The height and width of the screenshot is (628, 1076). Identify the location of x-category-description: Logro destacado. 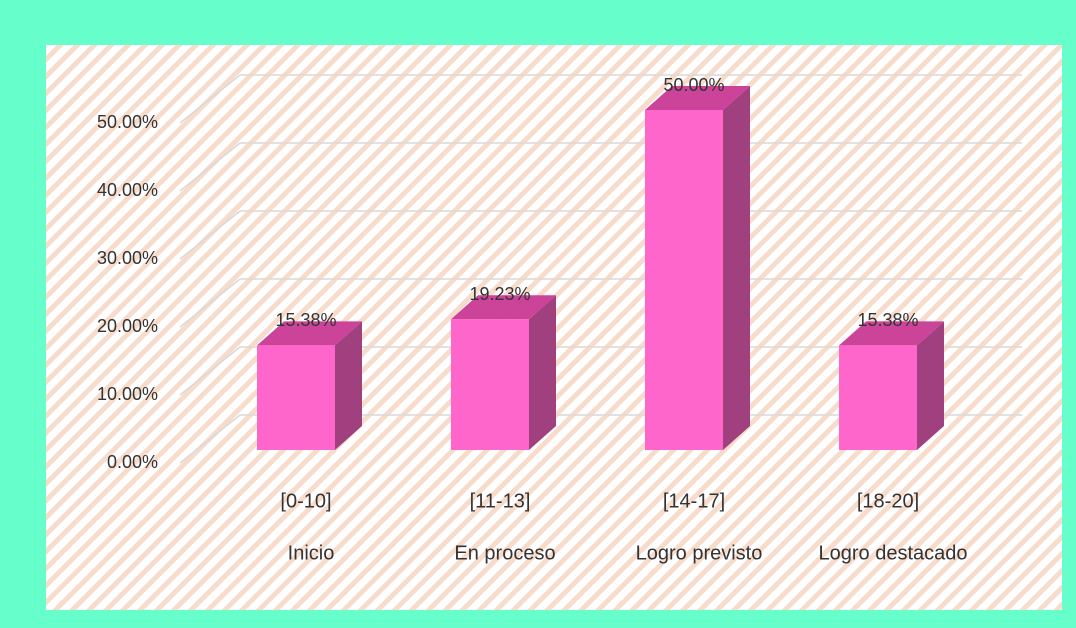
(892, 553).